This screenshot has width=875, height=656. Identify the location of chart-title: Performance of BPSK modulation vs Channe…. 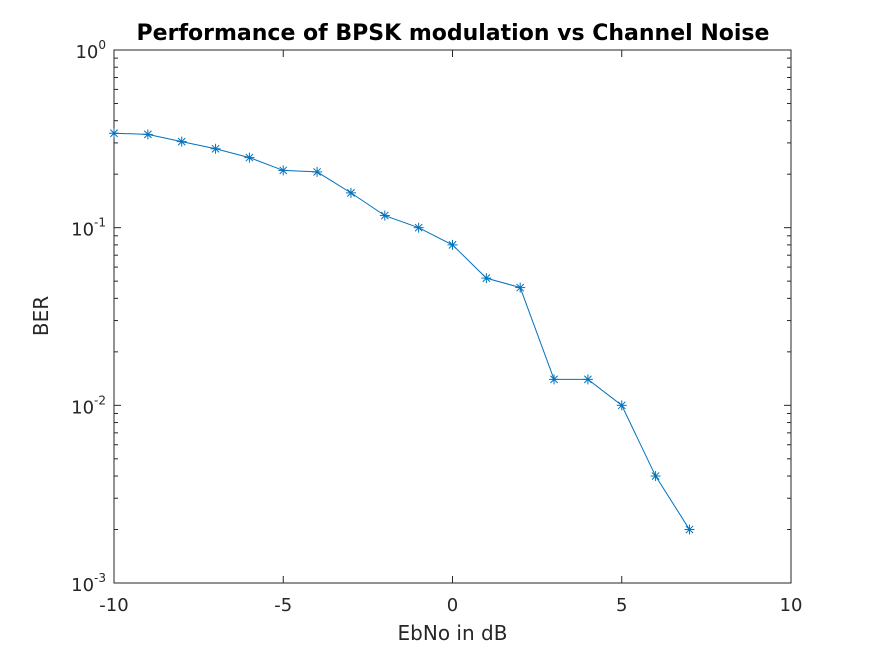
(453, 33).